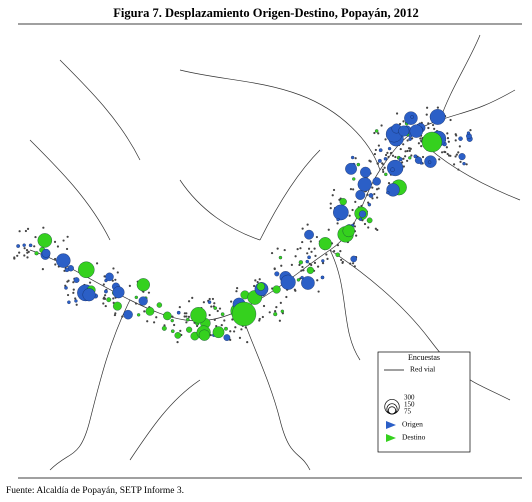  What do you see at coordinates (391, 425) in the screenshot?
I see `origin-symbol` at bounding box center [391, 425].